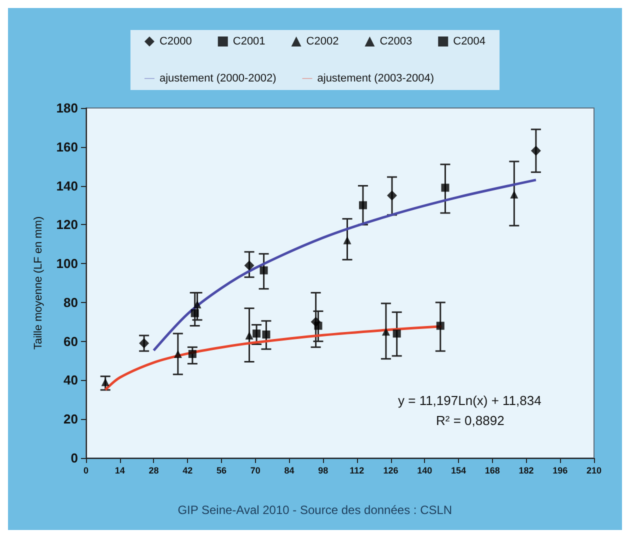 This screenshot has height=538, width=630. Describe the element at coordinates (67, 224) in the screenshot. I see `y-tick-label: 120` at that location.